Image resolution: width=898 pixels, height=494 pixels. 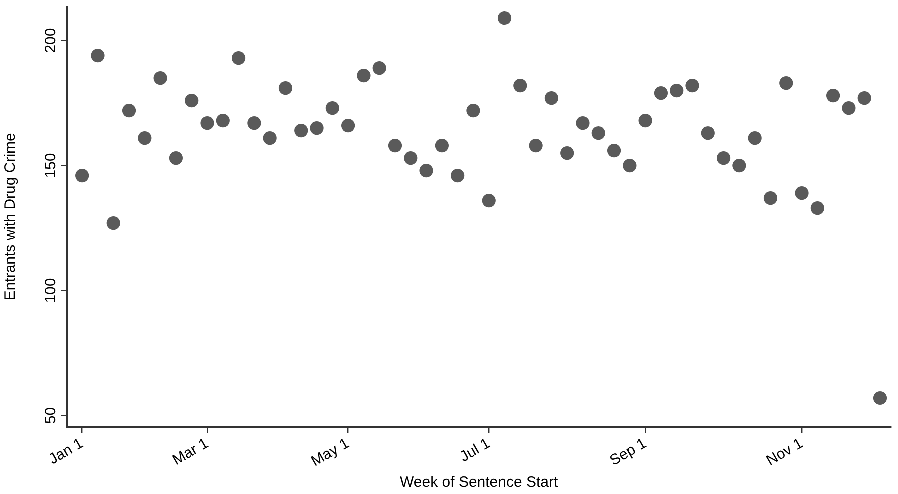 I want to click on y-tick-label: 150, so click(x=51, y=165).